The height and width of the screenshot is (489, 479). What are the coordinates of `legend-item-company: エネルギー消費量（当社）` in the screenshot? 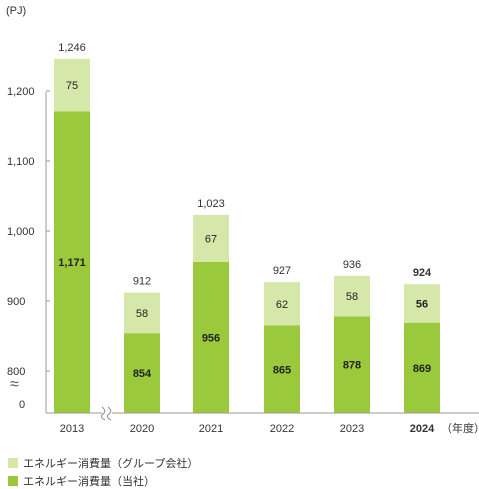 It's located at (81, 481).